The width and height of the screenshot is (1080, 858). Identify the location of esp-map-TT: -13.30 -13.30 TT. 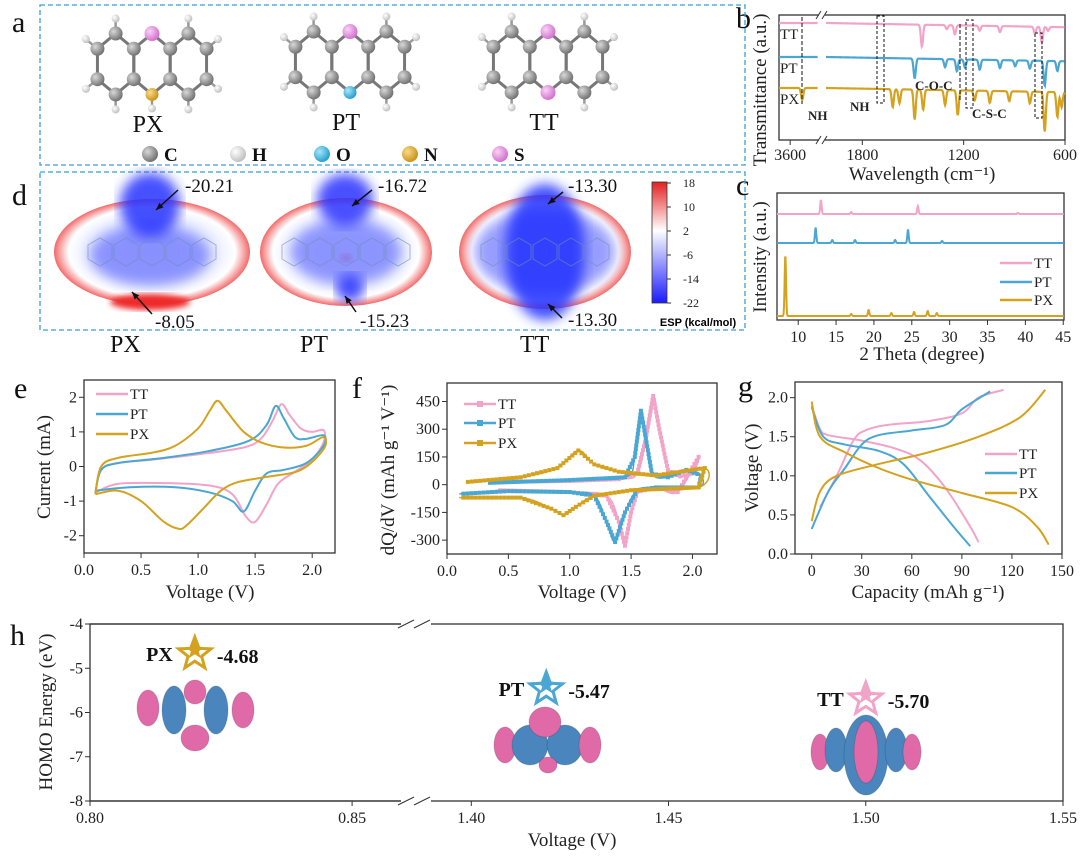
(545, 267).